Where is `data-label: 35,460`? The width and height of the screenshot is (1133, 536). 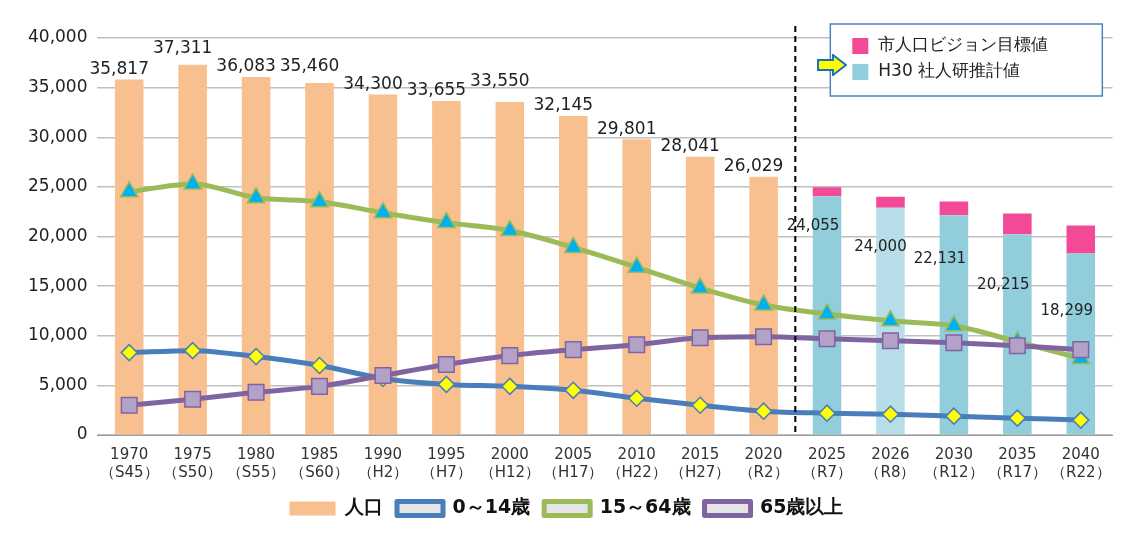 data-label: 35,460 is located at coordinates (309, 65).